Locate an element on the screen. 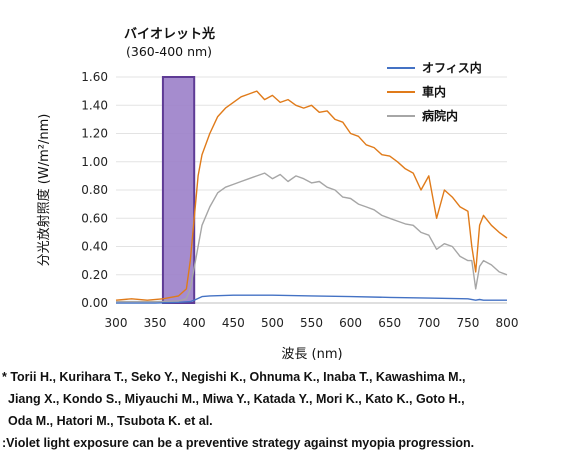  y-tick-label: 0.60 is located at coordinates (94, 218).